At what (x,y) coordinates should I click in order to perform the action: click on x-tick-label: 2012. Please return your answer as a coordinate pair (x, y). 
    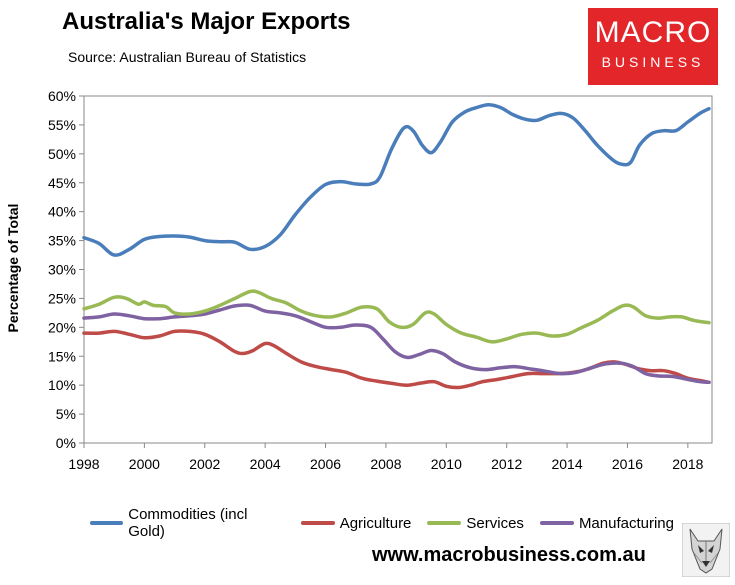
    Looking at the image, I should click on (506, 464).